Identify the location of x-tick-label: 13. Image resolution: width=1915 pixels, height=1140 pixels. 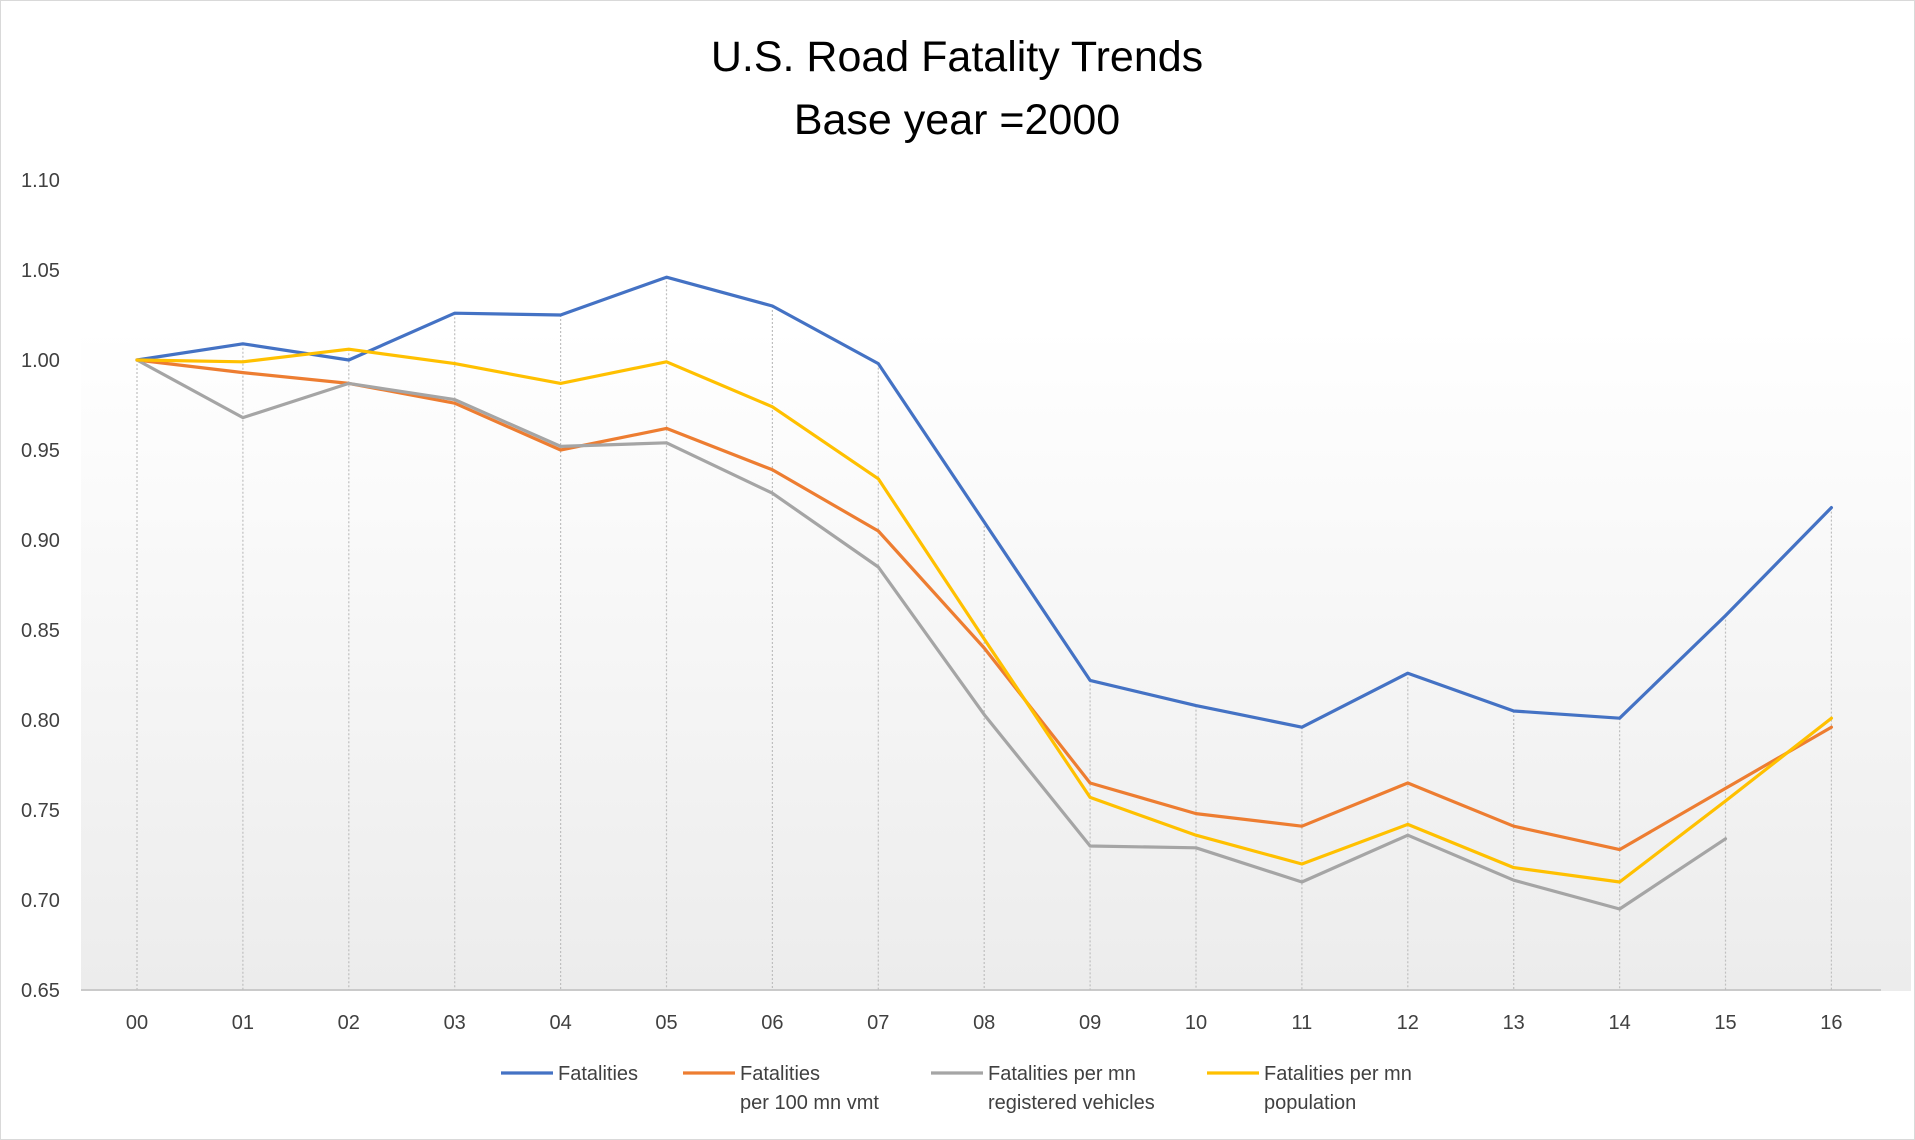
(1514, 1023).